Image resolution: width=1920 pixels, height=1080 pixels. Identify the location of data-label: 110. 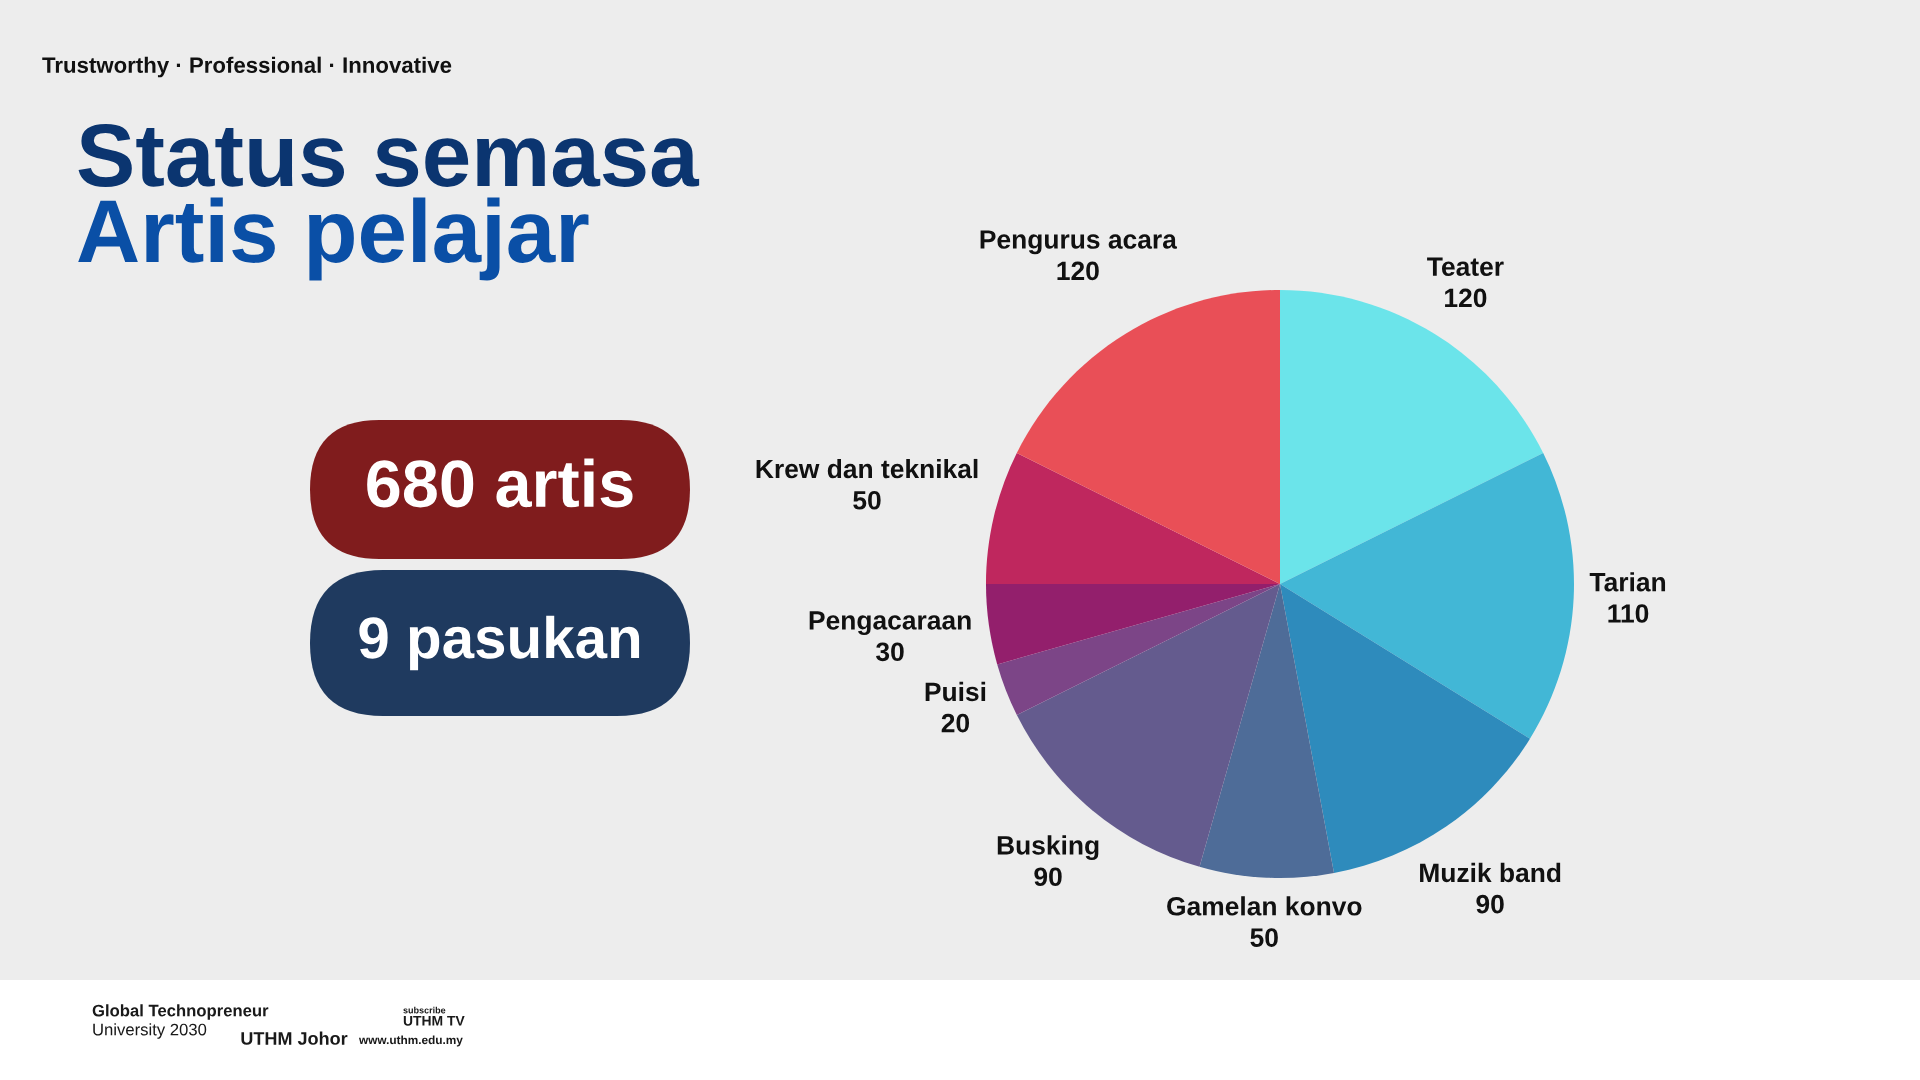
(1628, 613).